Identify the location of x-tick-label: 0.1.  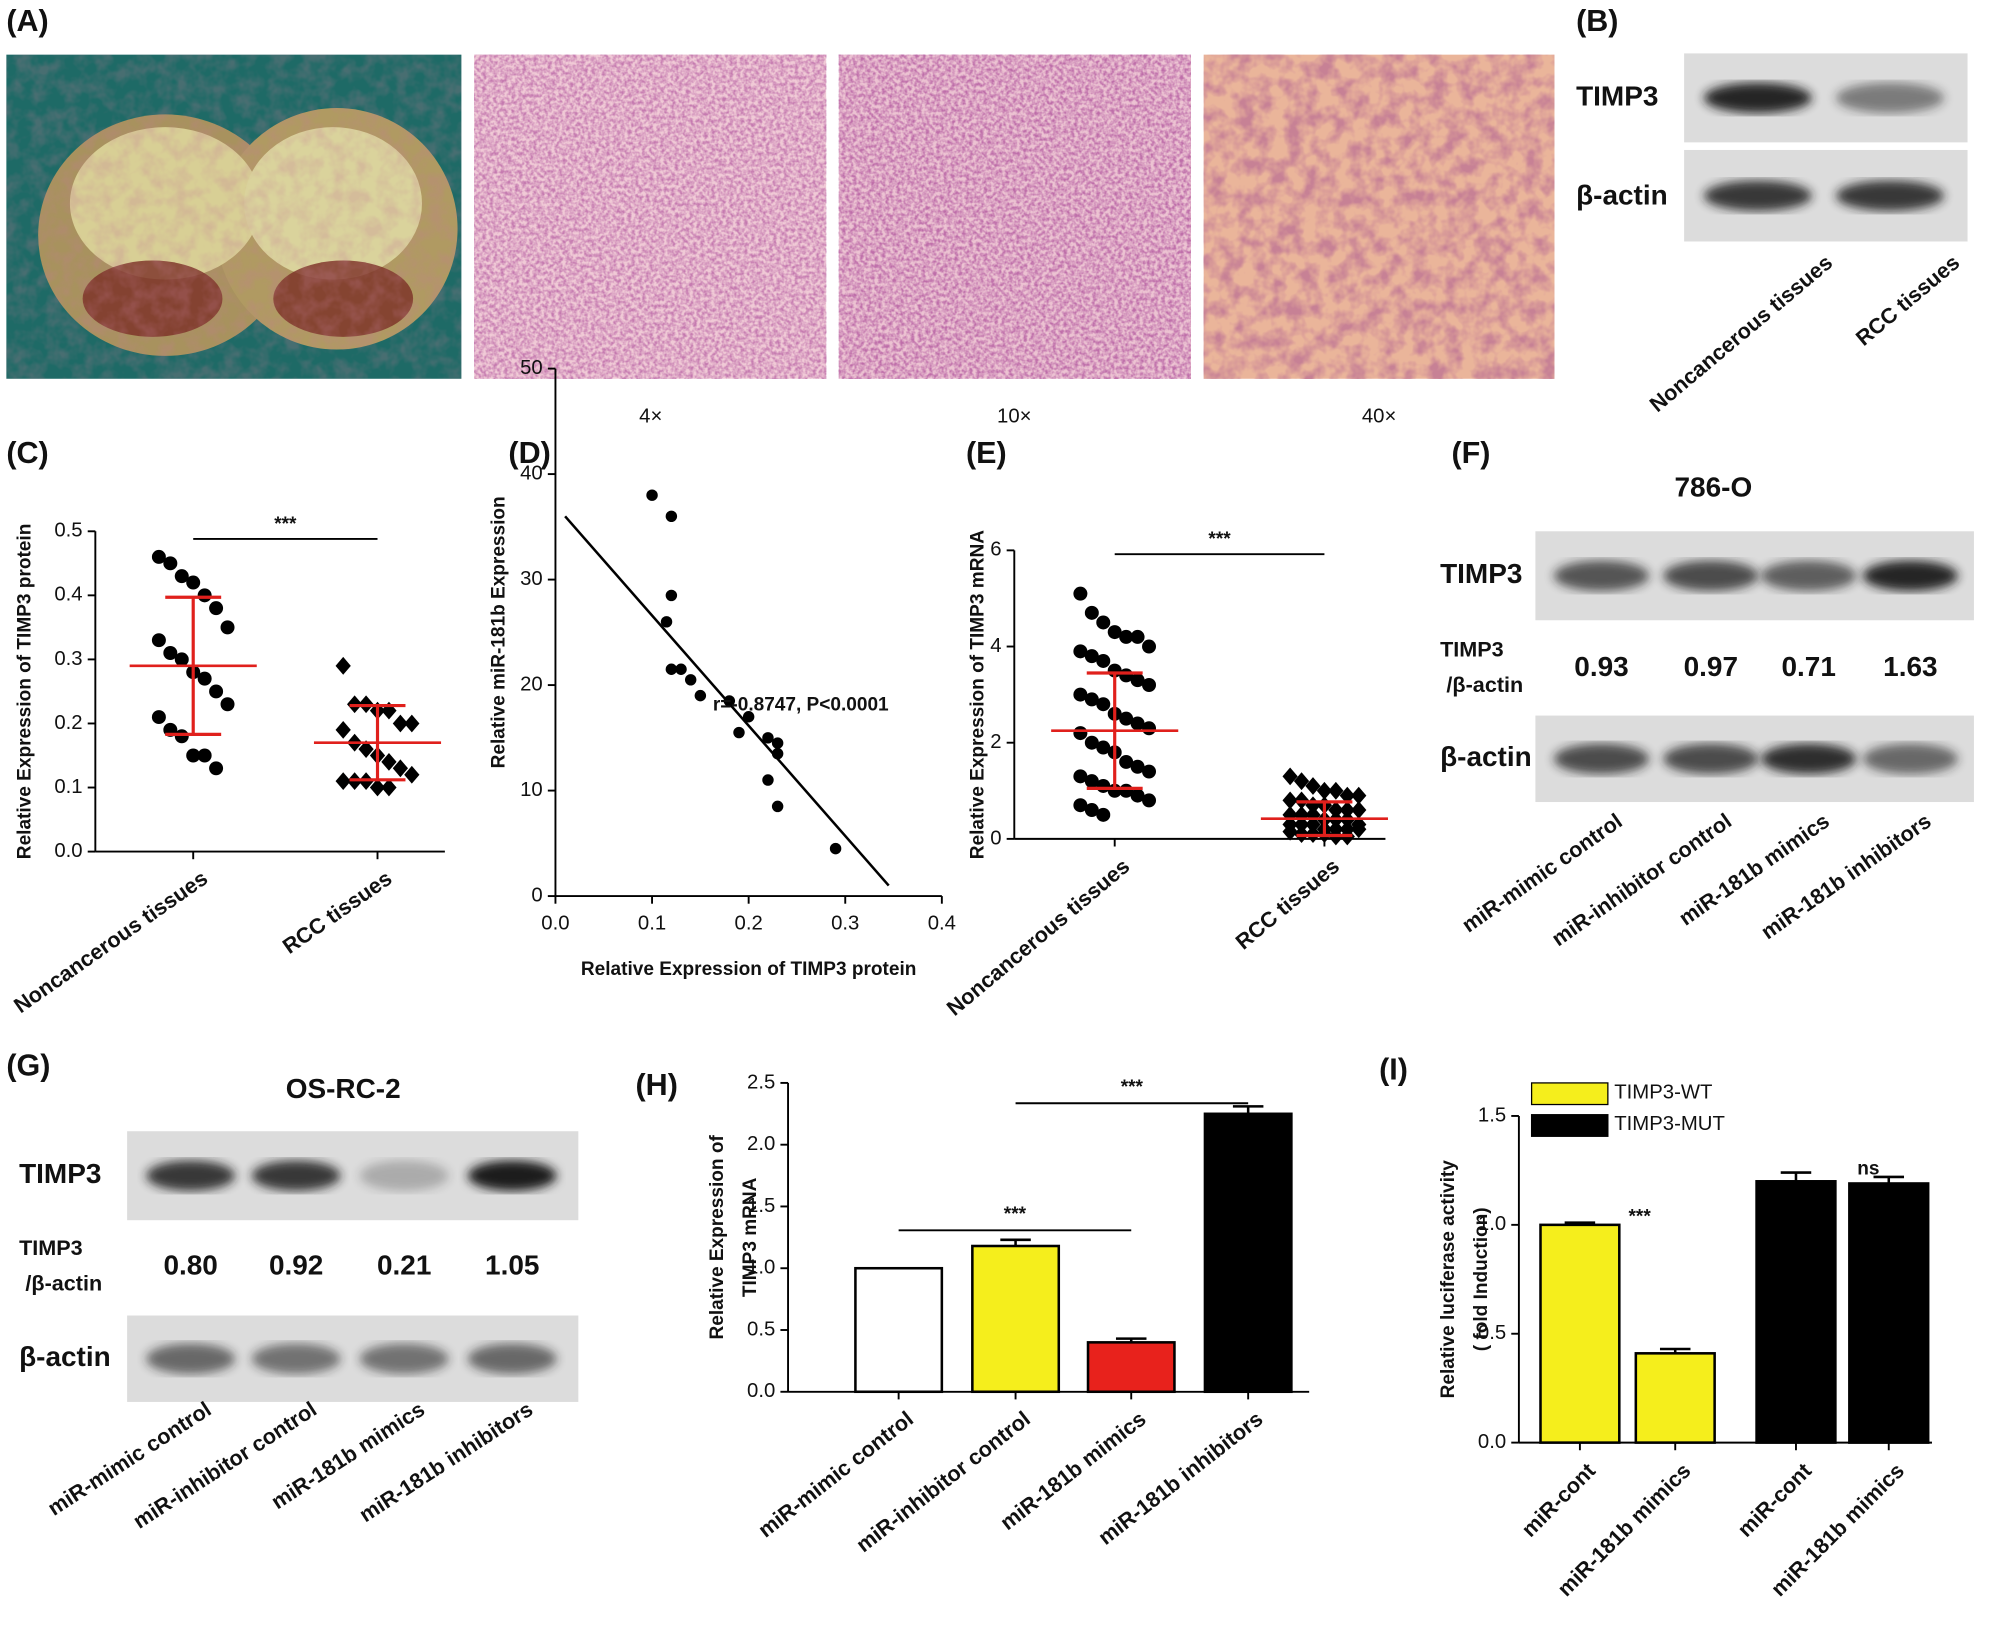
(652, 923).